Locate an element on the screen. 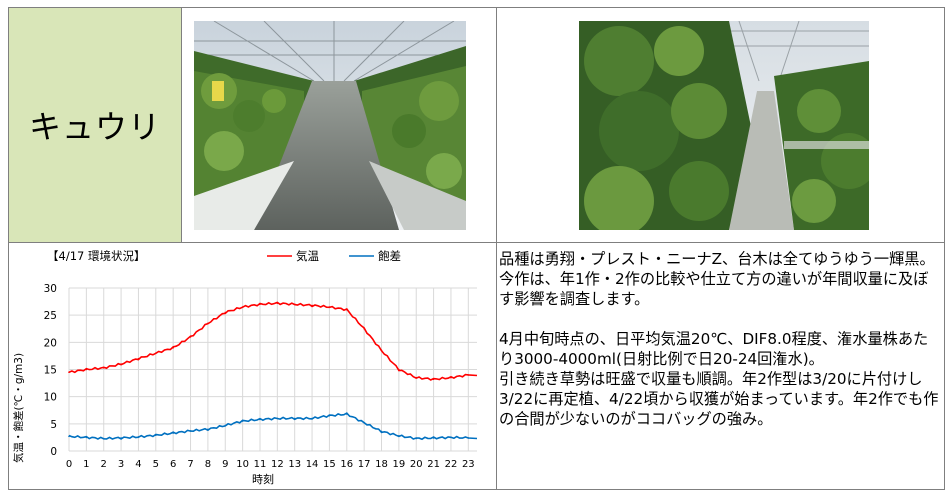 The height and width of the screenshot is (493, 950). y-tick-label: 0 is located at coordinates (53, 452).